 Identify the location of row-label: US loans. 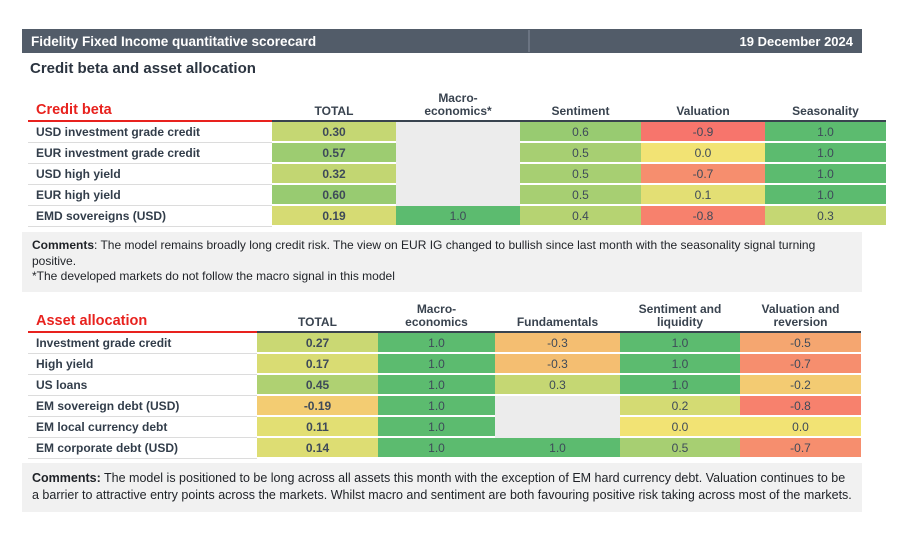
(142, 385).